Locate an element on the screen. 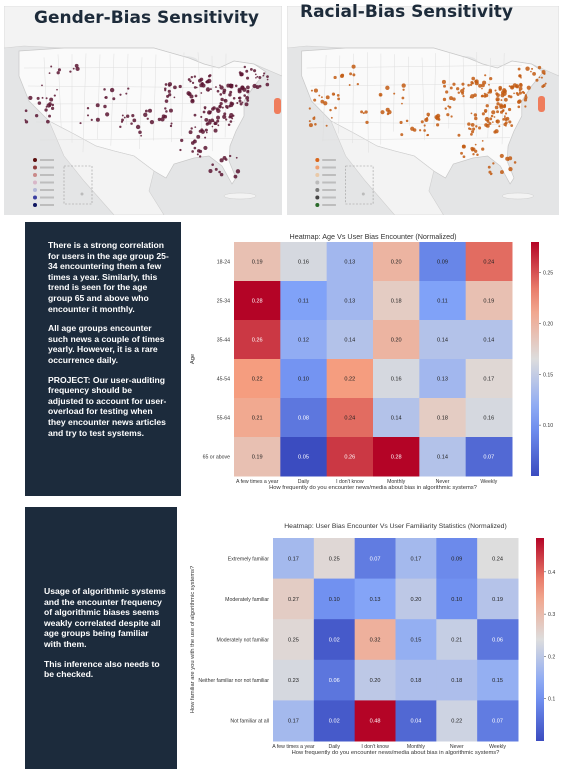 The width and height of the screenshot is (583, 778). heatmap-cell-value: 0.21 is located at coordinates (257, 419).